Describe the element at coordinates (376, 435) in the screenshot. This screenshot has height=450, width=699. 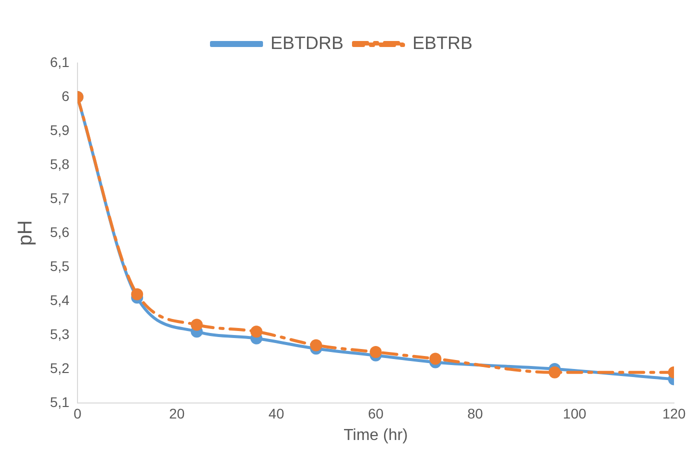
I see `x-axis-title: Time (hr)` at that location.